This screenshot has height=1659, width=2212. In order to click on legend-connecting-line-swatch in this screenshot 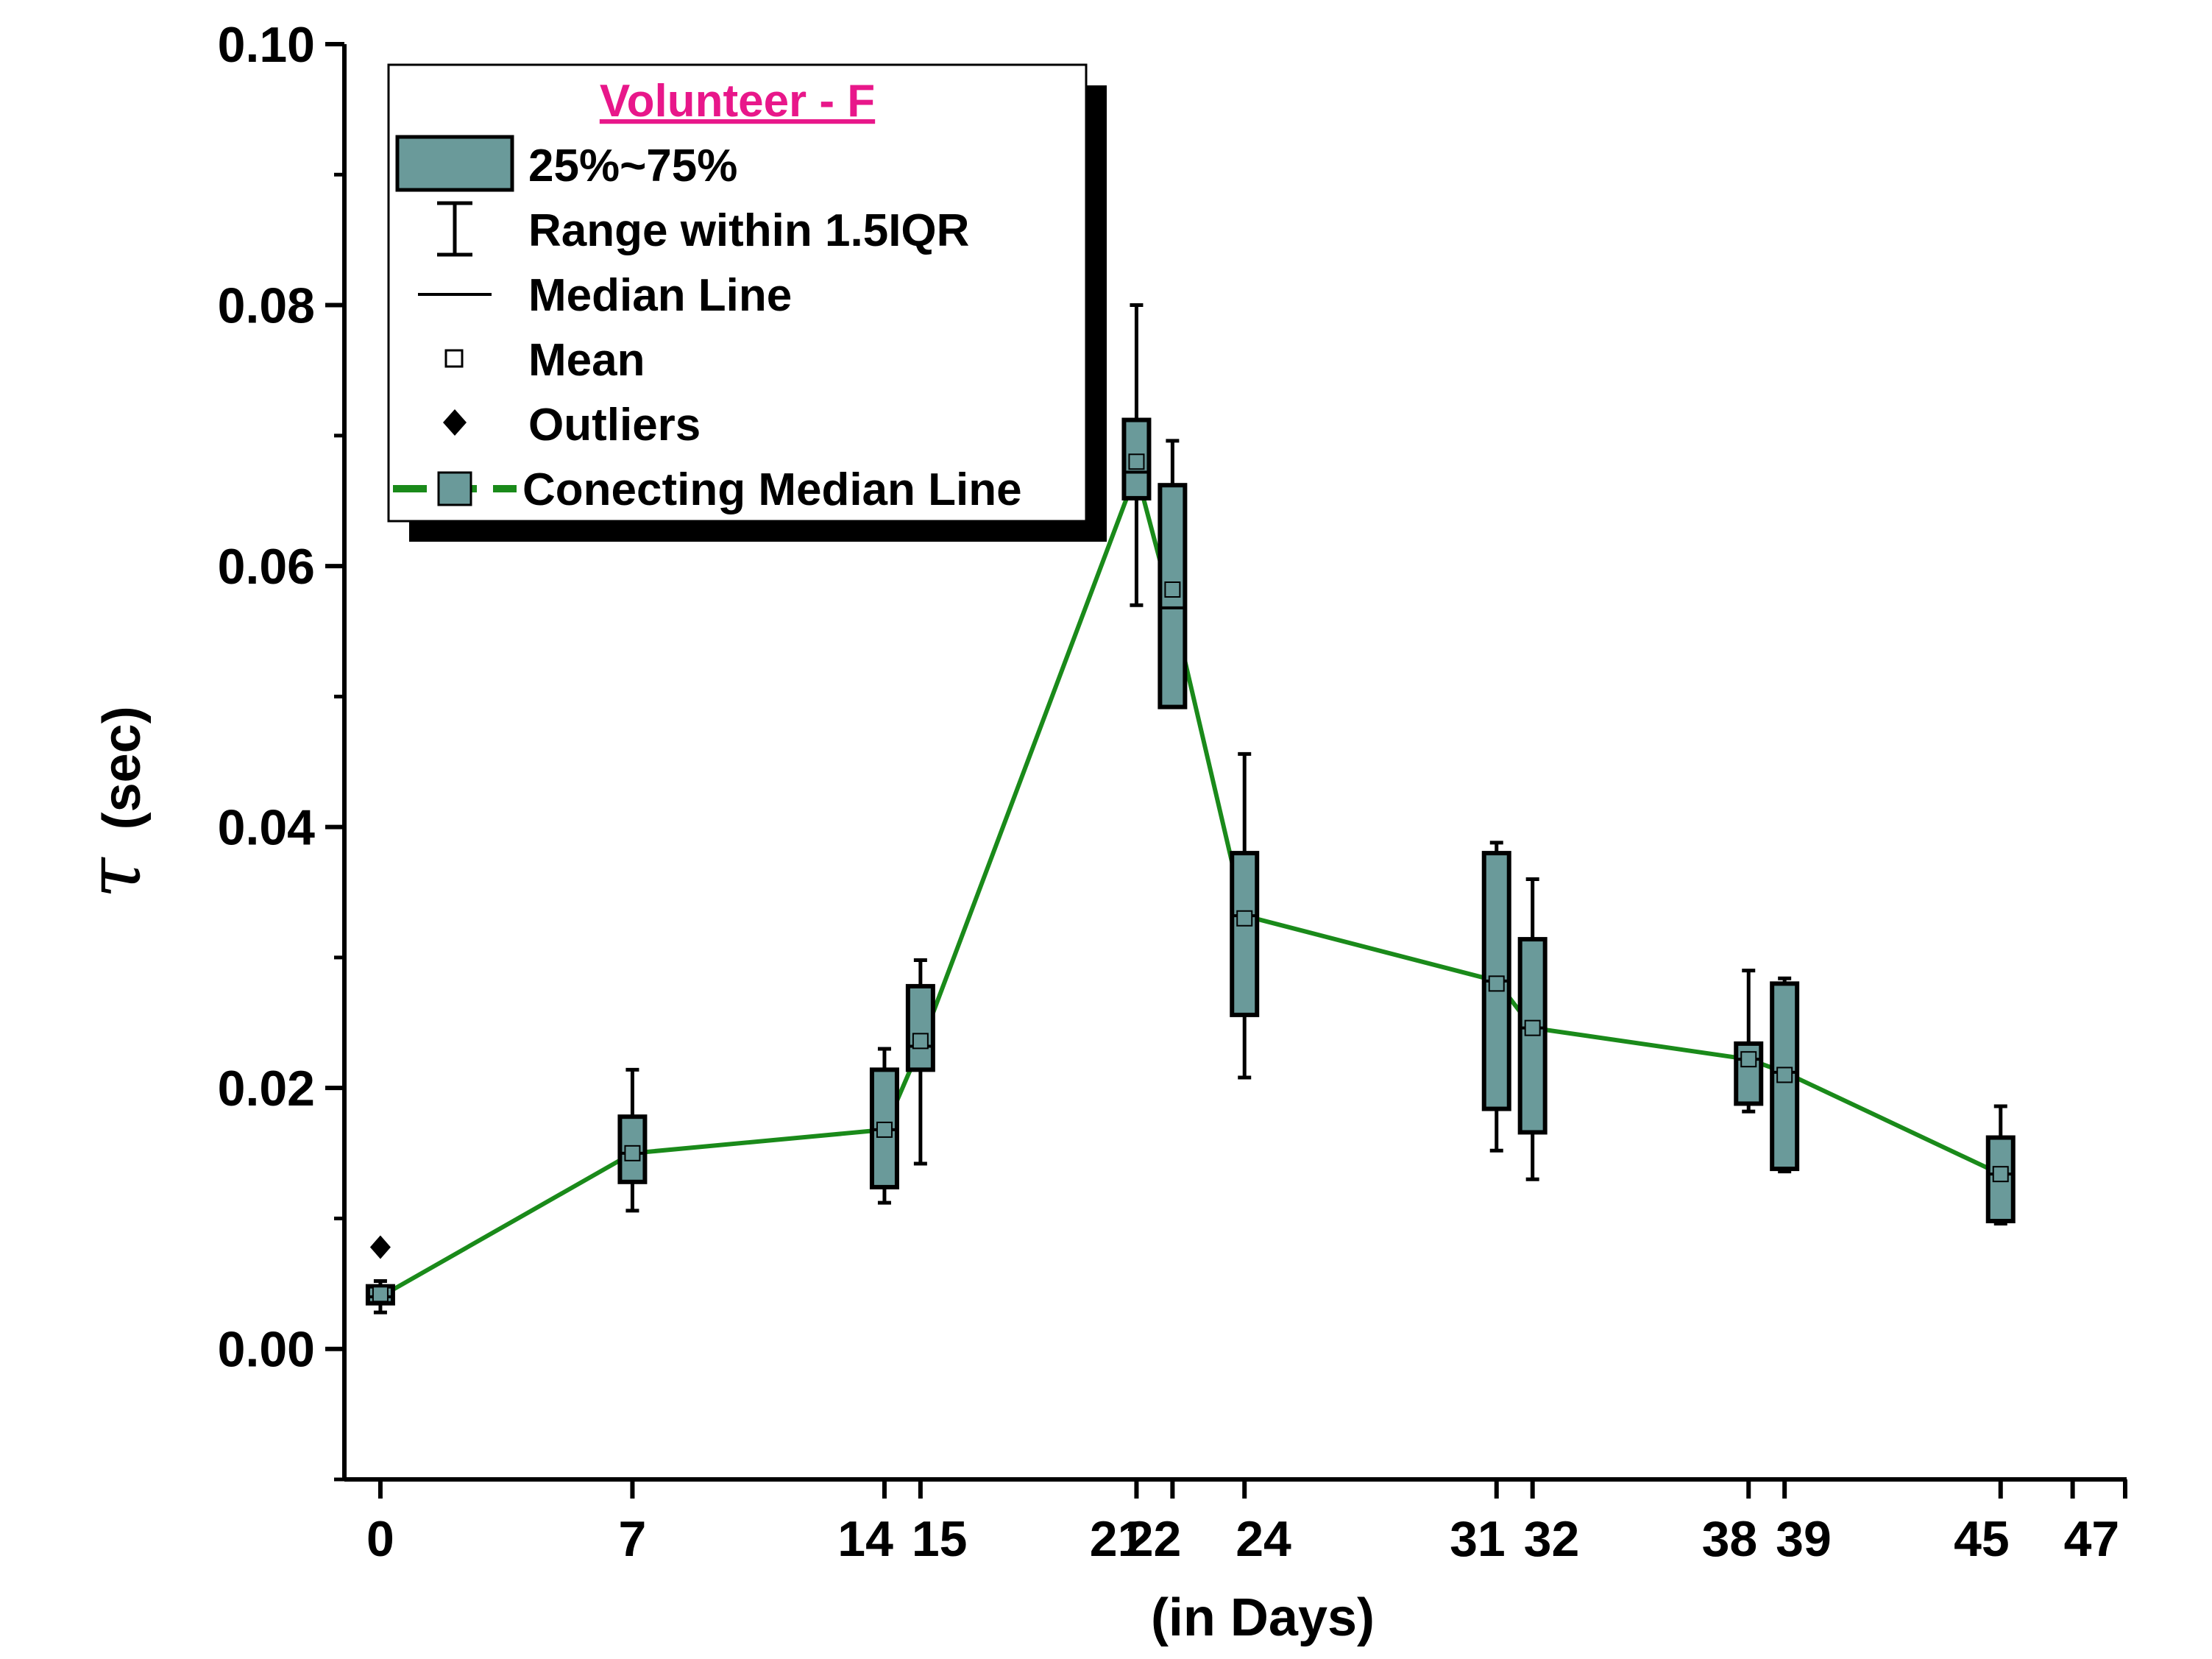, I will do `click(455, 489)`.